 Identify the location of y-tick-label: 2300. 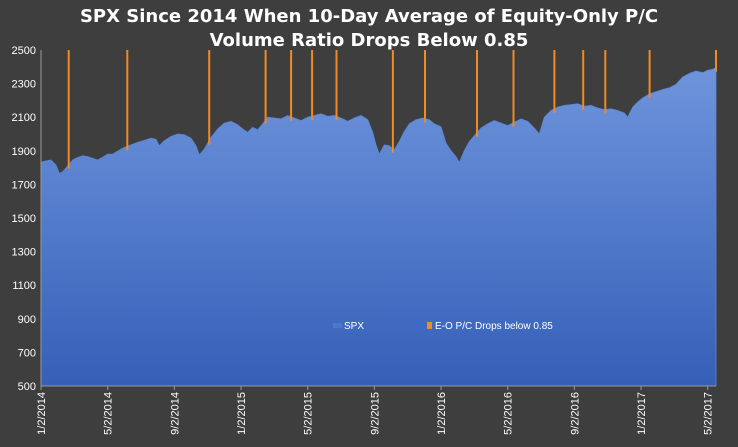
(24, 85).